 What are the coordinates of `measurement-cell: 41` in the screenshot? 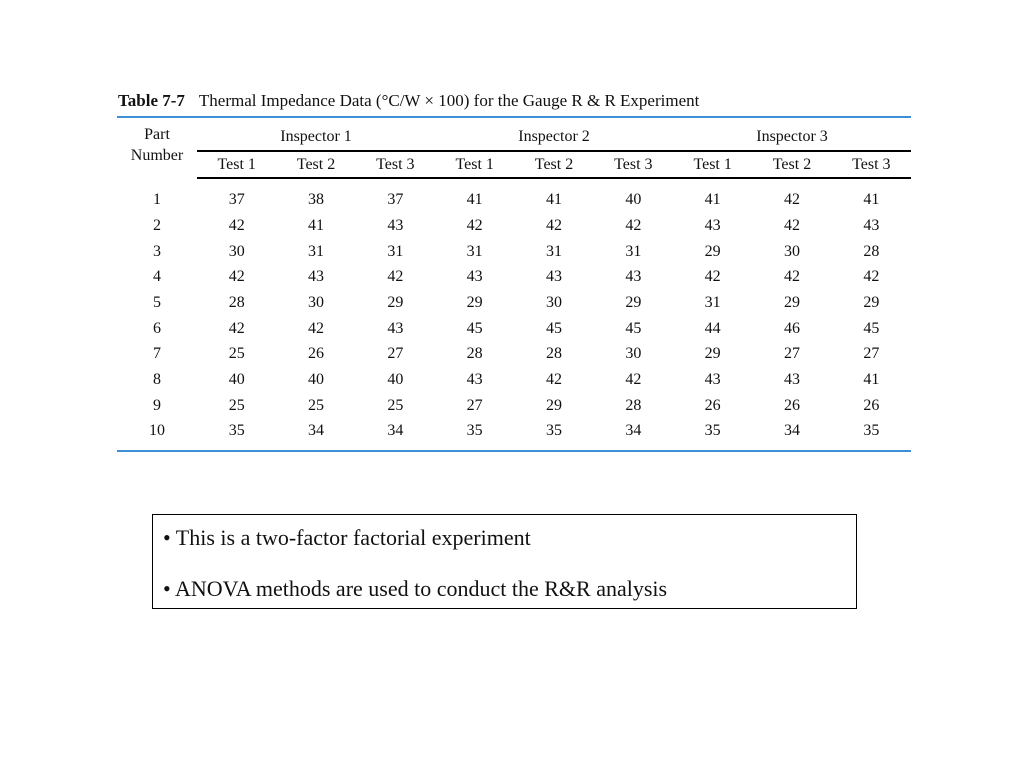 It's located at (712, 200).